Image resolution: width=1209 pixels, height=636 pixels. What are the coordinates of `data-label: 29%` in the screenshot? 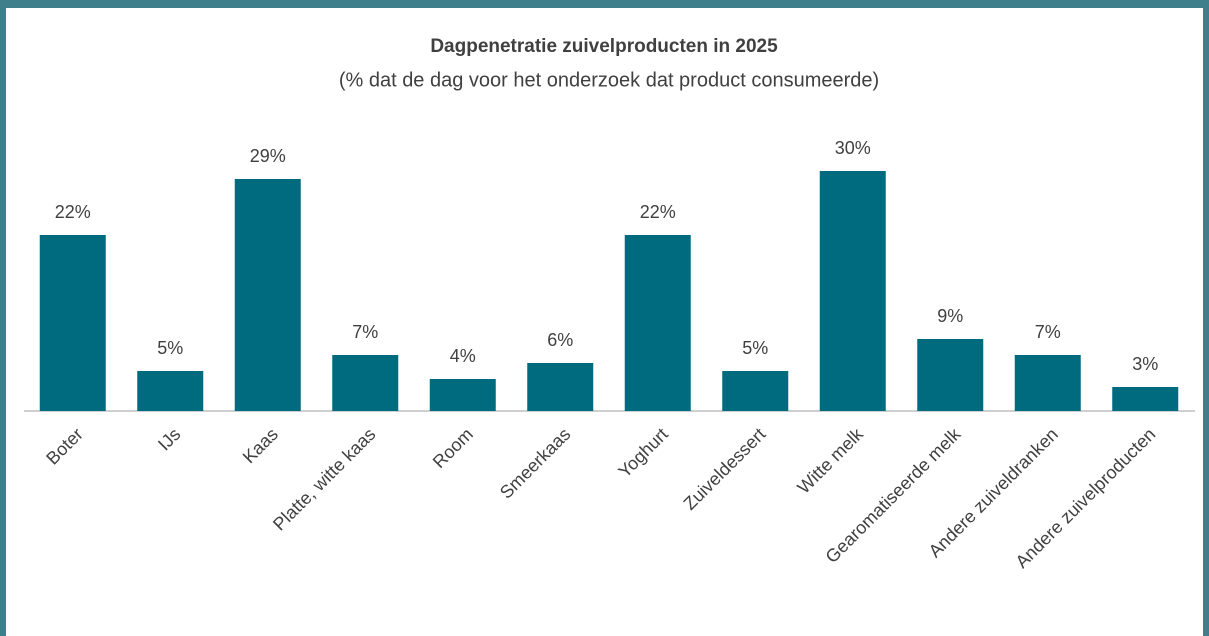 It's located at (268, 156).